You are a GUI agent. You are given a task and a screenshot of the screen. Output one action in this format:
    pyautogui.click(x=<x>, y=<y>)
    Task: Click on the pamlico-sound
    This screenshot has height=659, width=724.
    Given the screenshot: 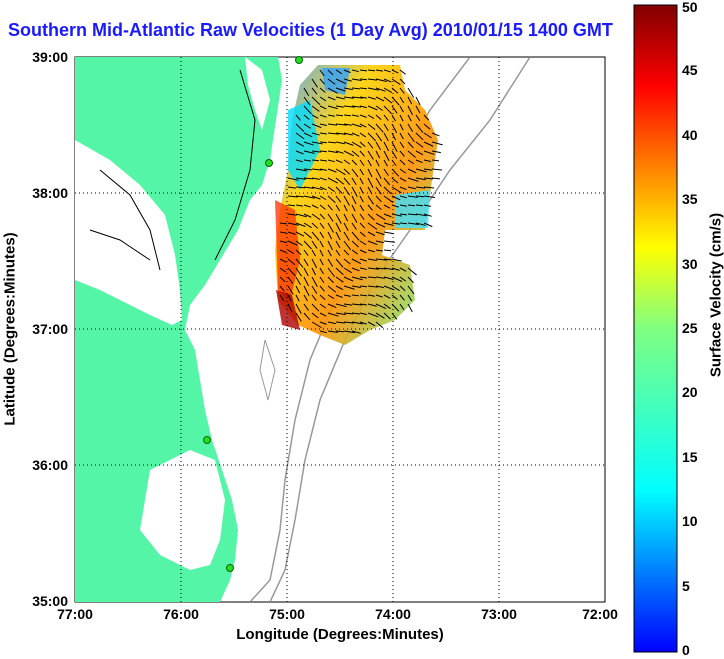 What is the action you would take?
    pyautogui.click(x=182, y=510)
    